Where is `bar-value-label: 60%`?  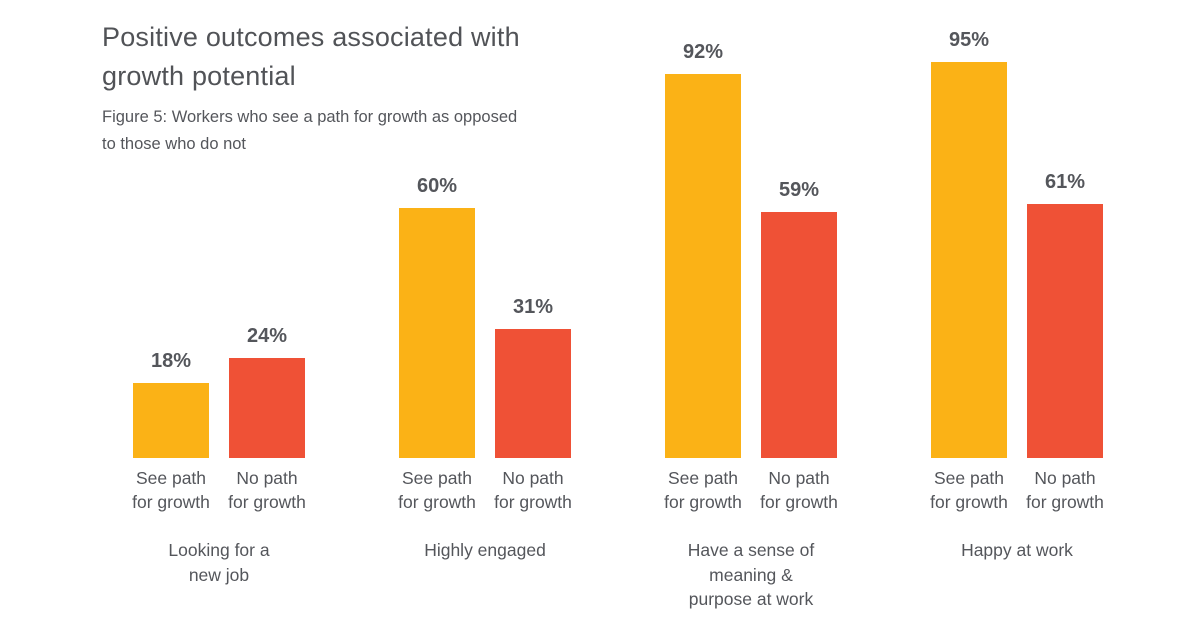 bar-value-label: 60% is located at coordinates (437, 186).